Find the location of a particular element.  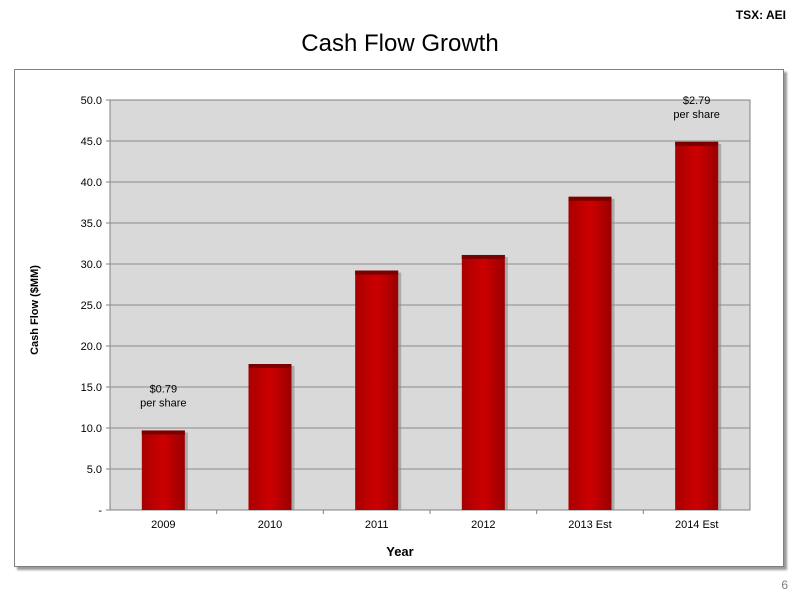

annotation-value: $2.79 is located at coordinates (697, 101).